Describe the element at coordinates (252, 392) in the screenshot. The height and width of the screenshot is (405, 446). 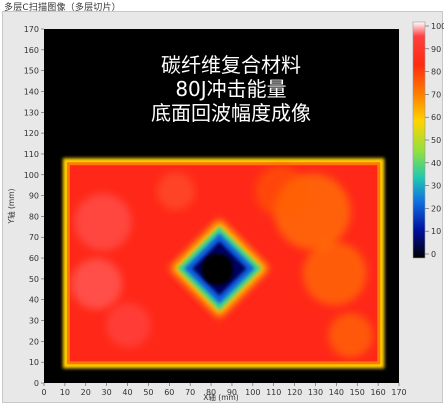
I see `x-tick-label: 100` at that location.